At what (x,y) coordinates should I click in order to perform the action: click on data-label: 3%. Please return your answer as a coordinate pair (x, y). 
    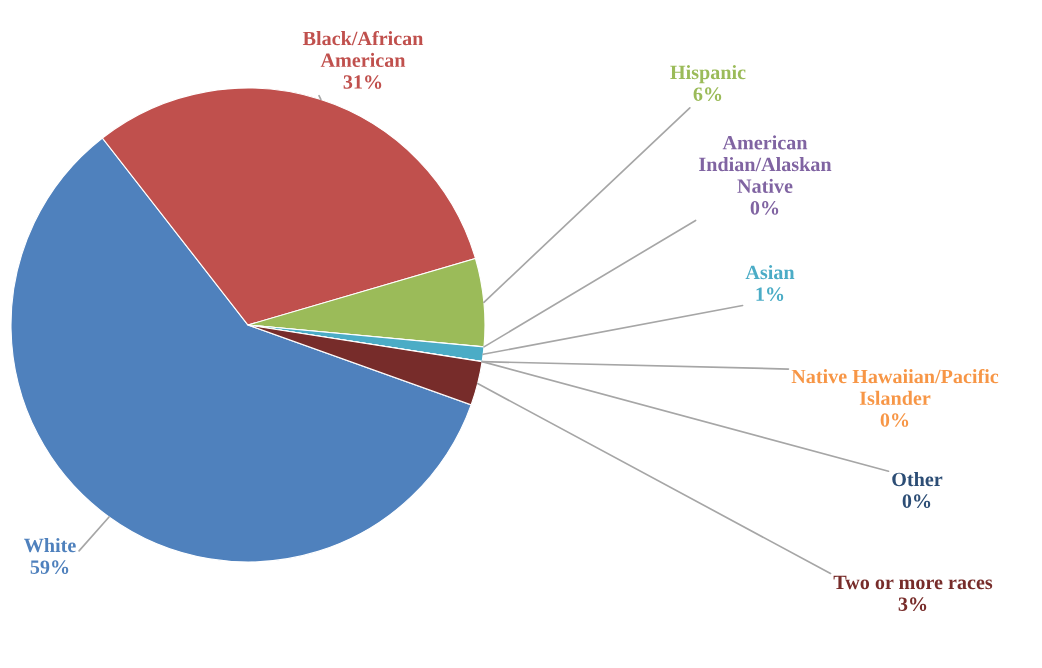
    Looking at the image, I should click on (912, 604).